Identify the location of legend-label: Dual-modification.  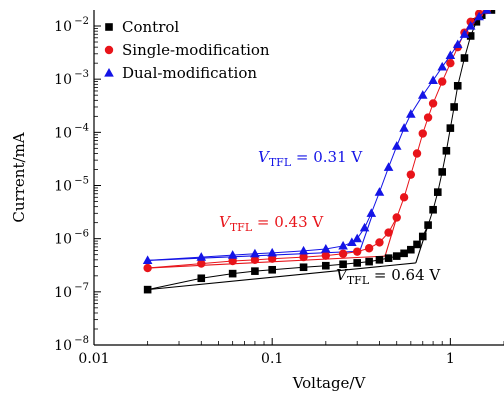
(189, 73).